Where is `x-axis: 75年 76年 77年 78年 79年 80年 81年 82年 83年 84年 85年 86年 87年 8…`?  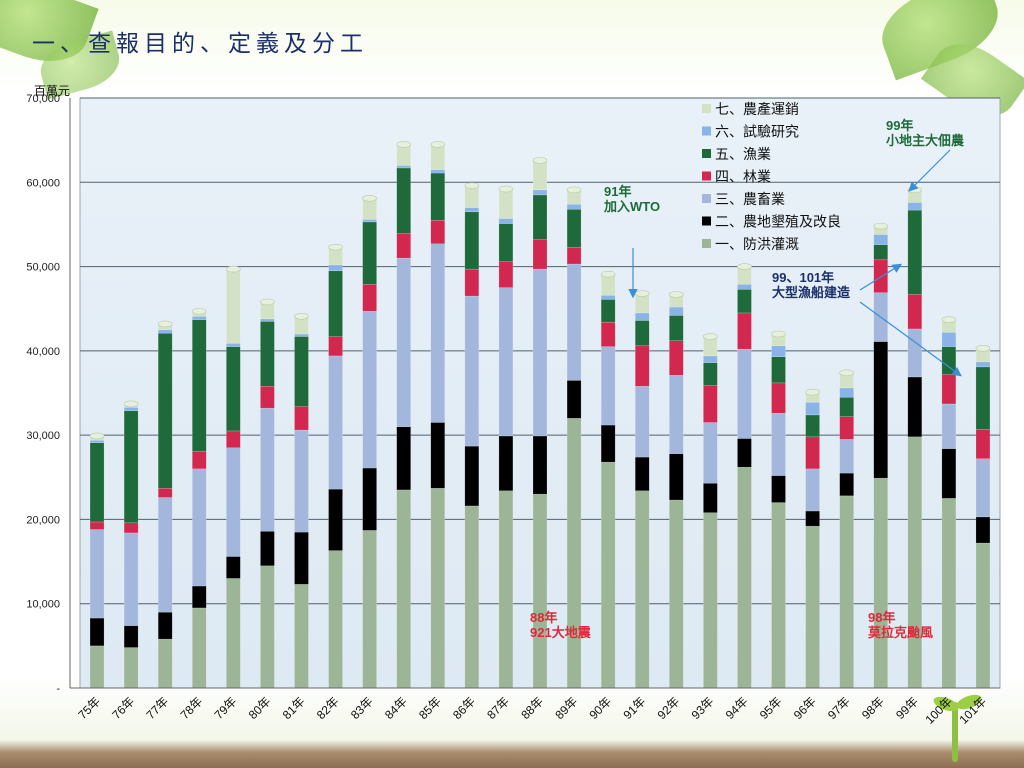
x-axis: 75年 76年 77年 78年 79年 80年 81年 82年 83年 84年 85年 86年 87年 8… is located at coordinates (535, 707).